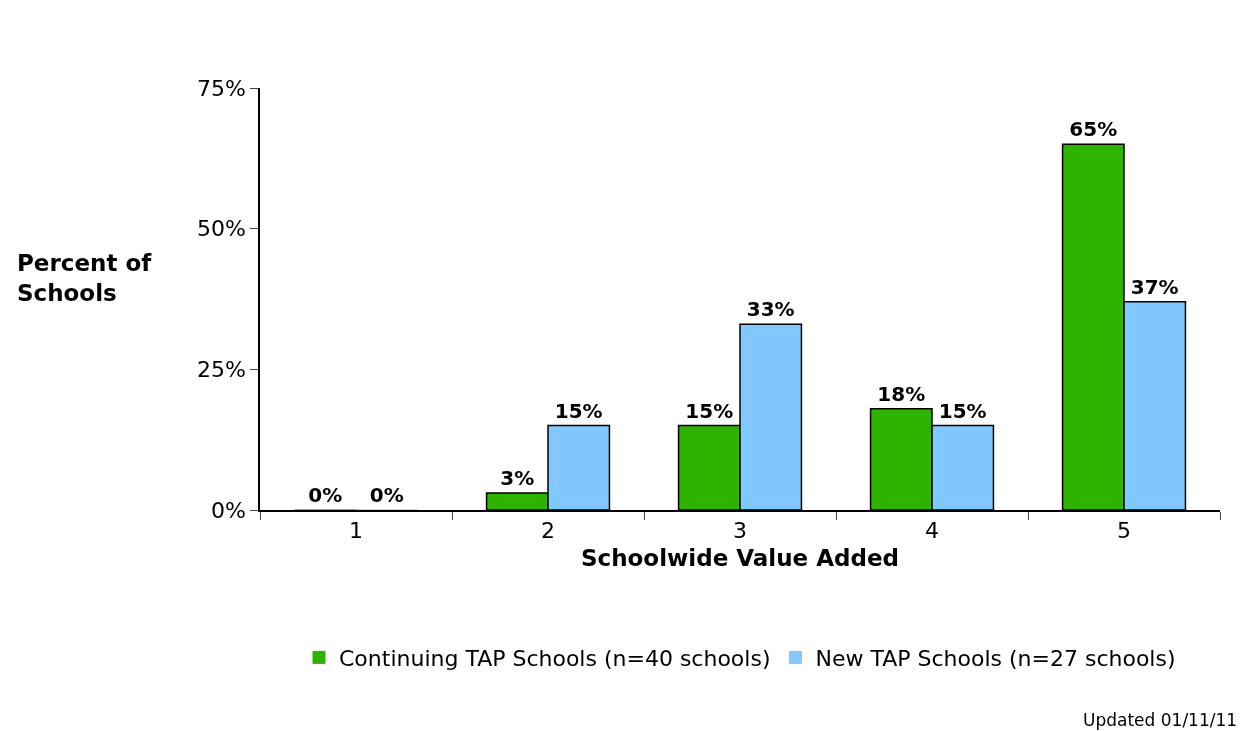 The image size is (1260, 731). I want to click on data-label: 33%, so click(770, 309).